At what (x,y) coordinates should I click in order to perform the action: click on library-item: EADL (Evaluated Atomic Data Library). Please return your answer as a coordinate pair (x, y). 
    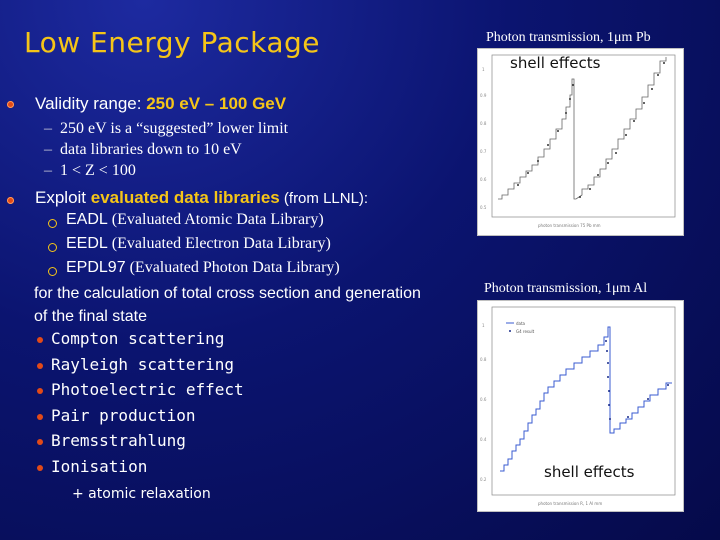
    Looking at the image, I should click on (195, 220).